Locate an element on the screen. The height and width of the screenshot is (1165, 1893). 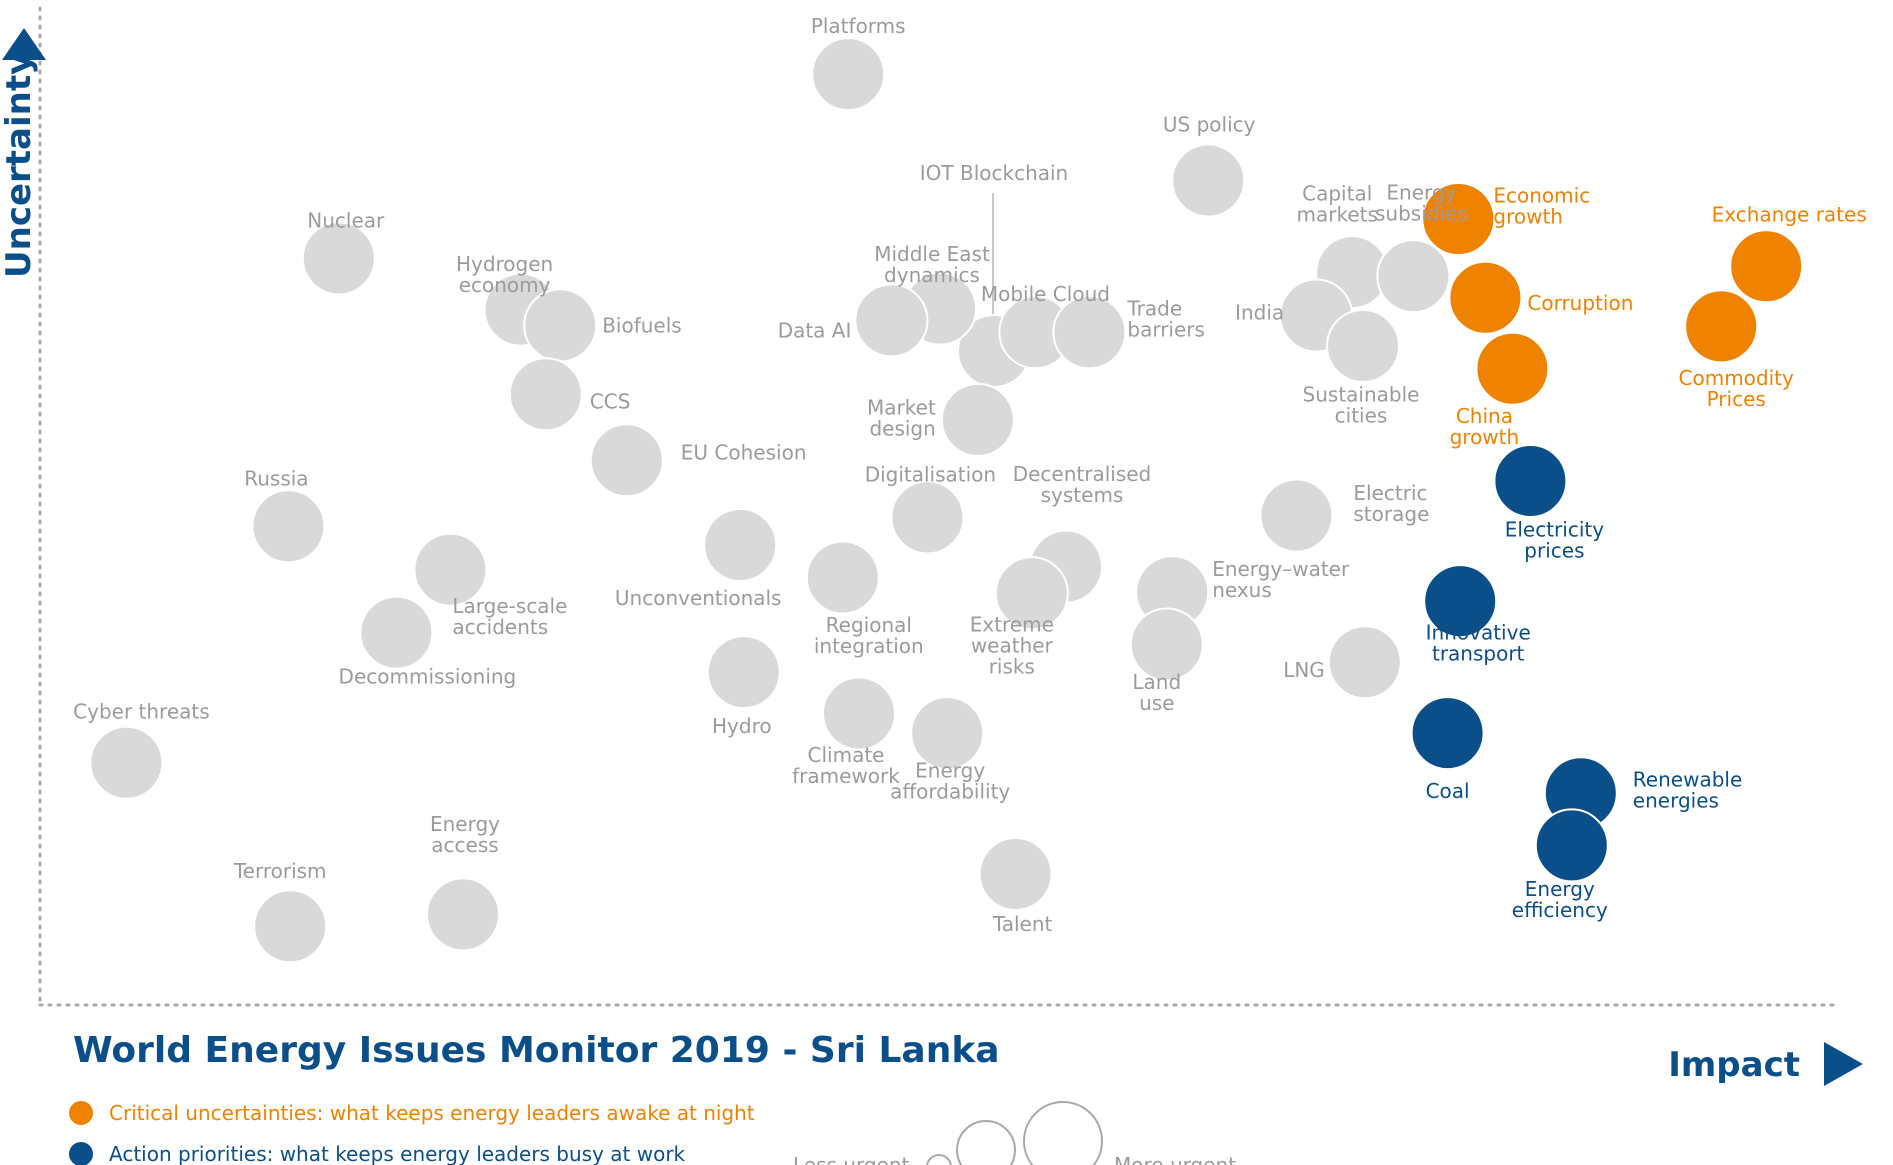
label-line: Data AI is located at coordinates (815, 330).